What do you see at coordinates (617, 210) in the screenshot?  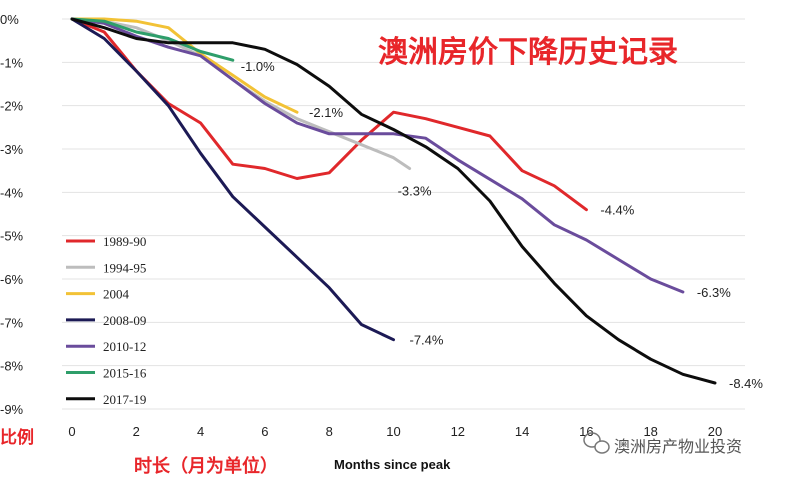 I see `end-label-1989-90: -4.4%` at bounding box center [617, 210].